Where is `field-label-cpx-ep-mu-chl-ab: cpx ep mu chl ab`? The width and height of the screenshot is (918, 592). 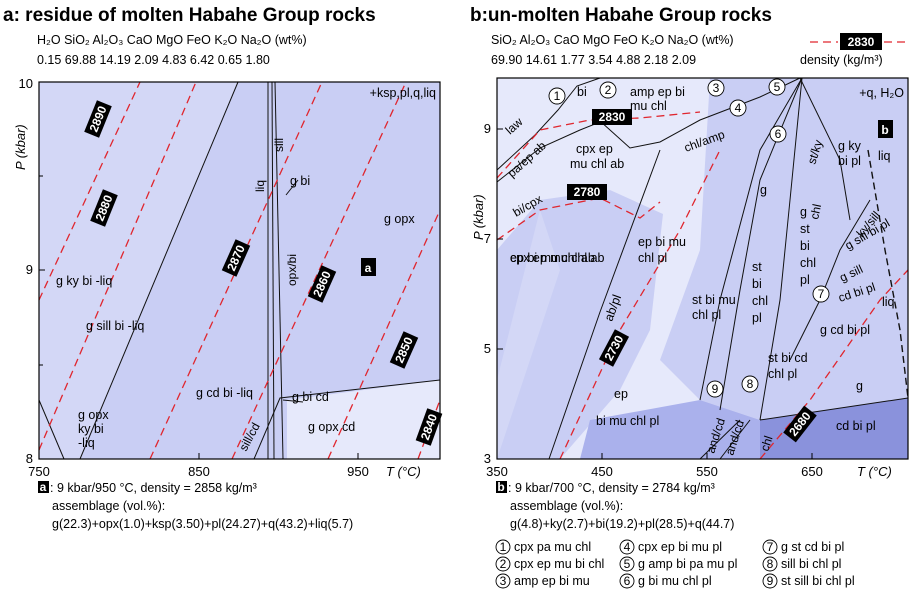 field-label-cpx-ep-mu-chl-ab: cpx ep mu chl ab is located at coordinates (597, 156).